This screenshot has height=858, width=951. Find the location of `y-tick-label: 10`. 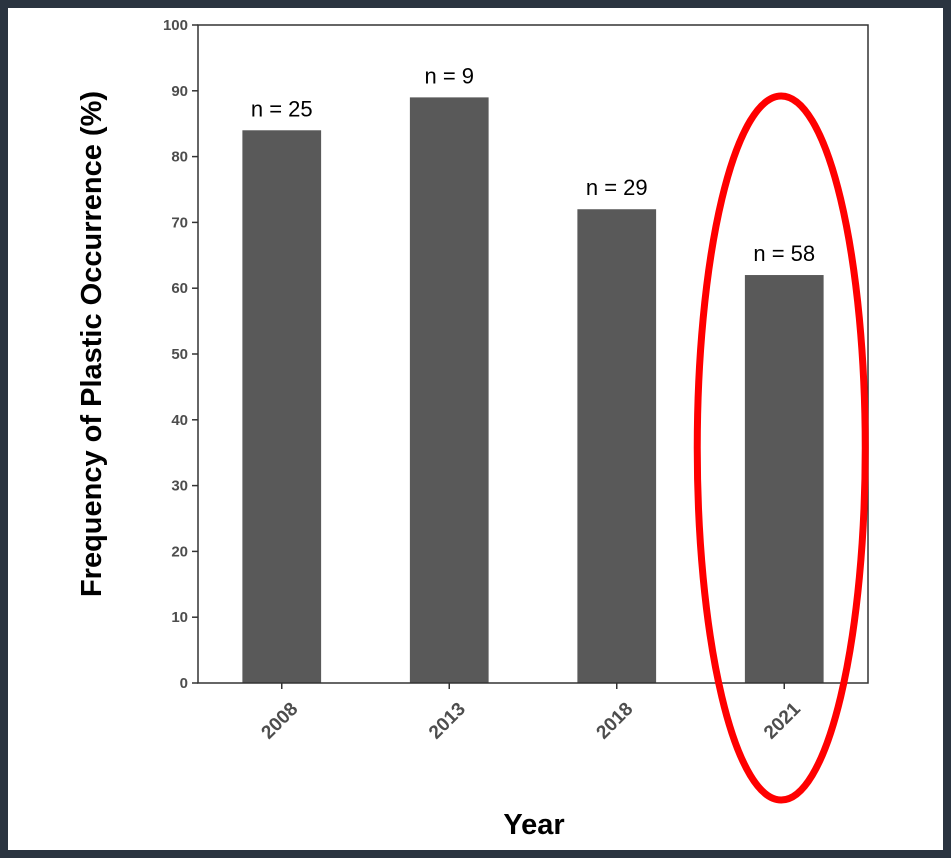

y-tick-label: 10 is located at coordinates (179, 617).